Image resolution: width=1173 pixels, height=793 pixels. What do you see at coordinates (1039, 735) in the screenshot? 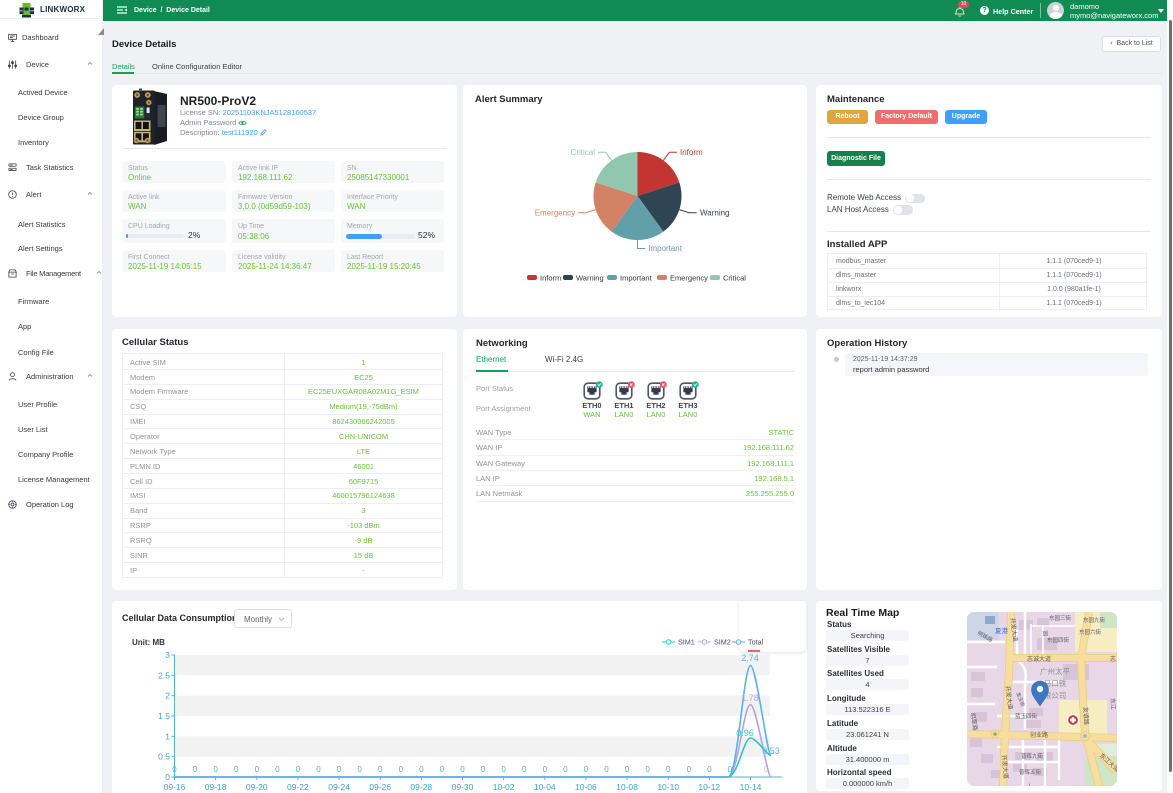
I see `svg-text: 创业路` at bounding box center [1039, 735].